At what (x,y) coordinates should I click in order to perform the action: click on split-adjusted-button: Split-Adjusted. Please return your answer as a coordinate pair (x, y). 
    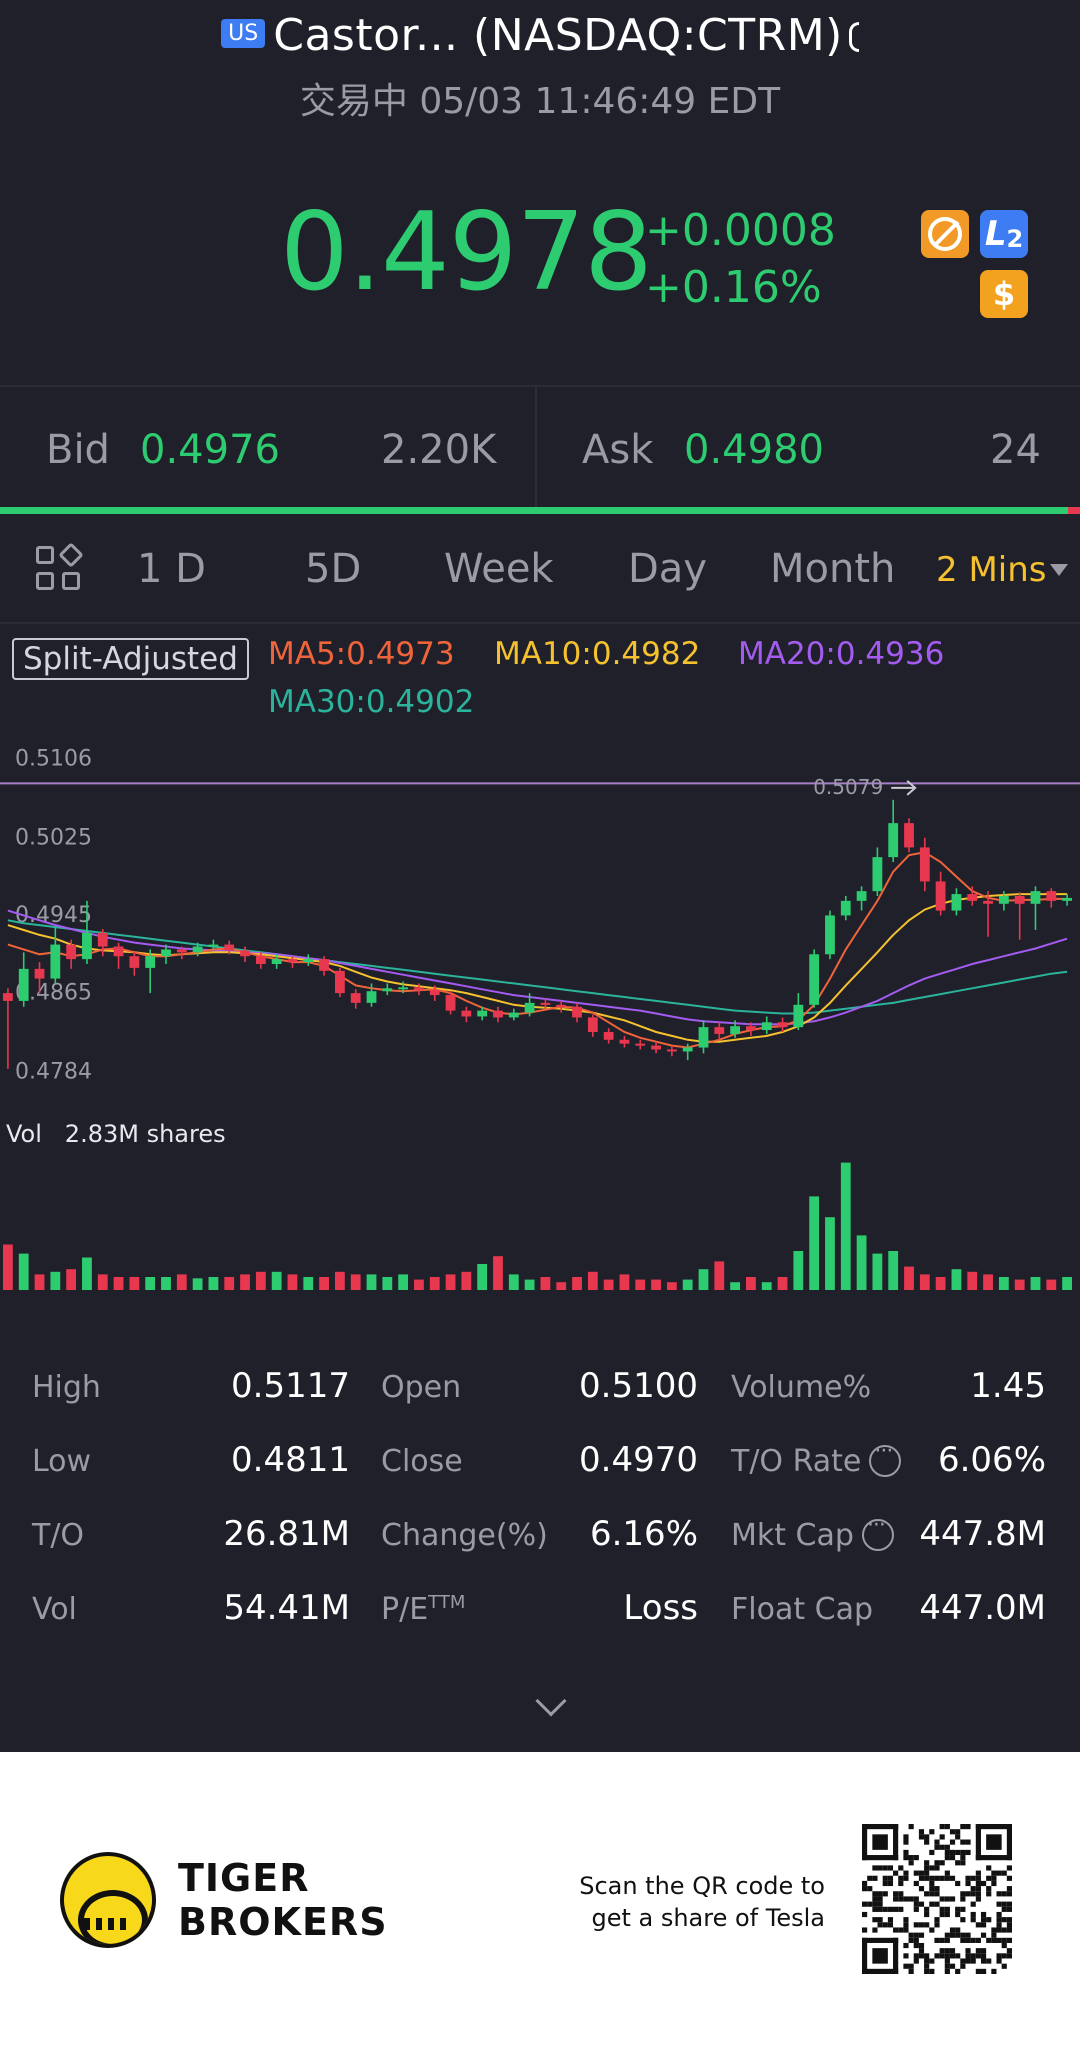
    Looking at the image, I should click on (130, 659).